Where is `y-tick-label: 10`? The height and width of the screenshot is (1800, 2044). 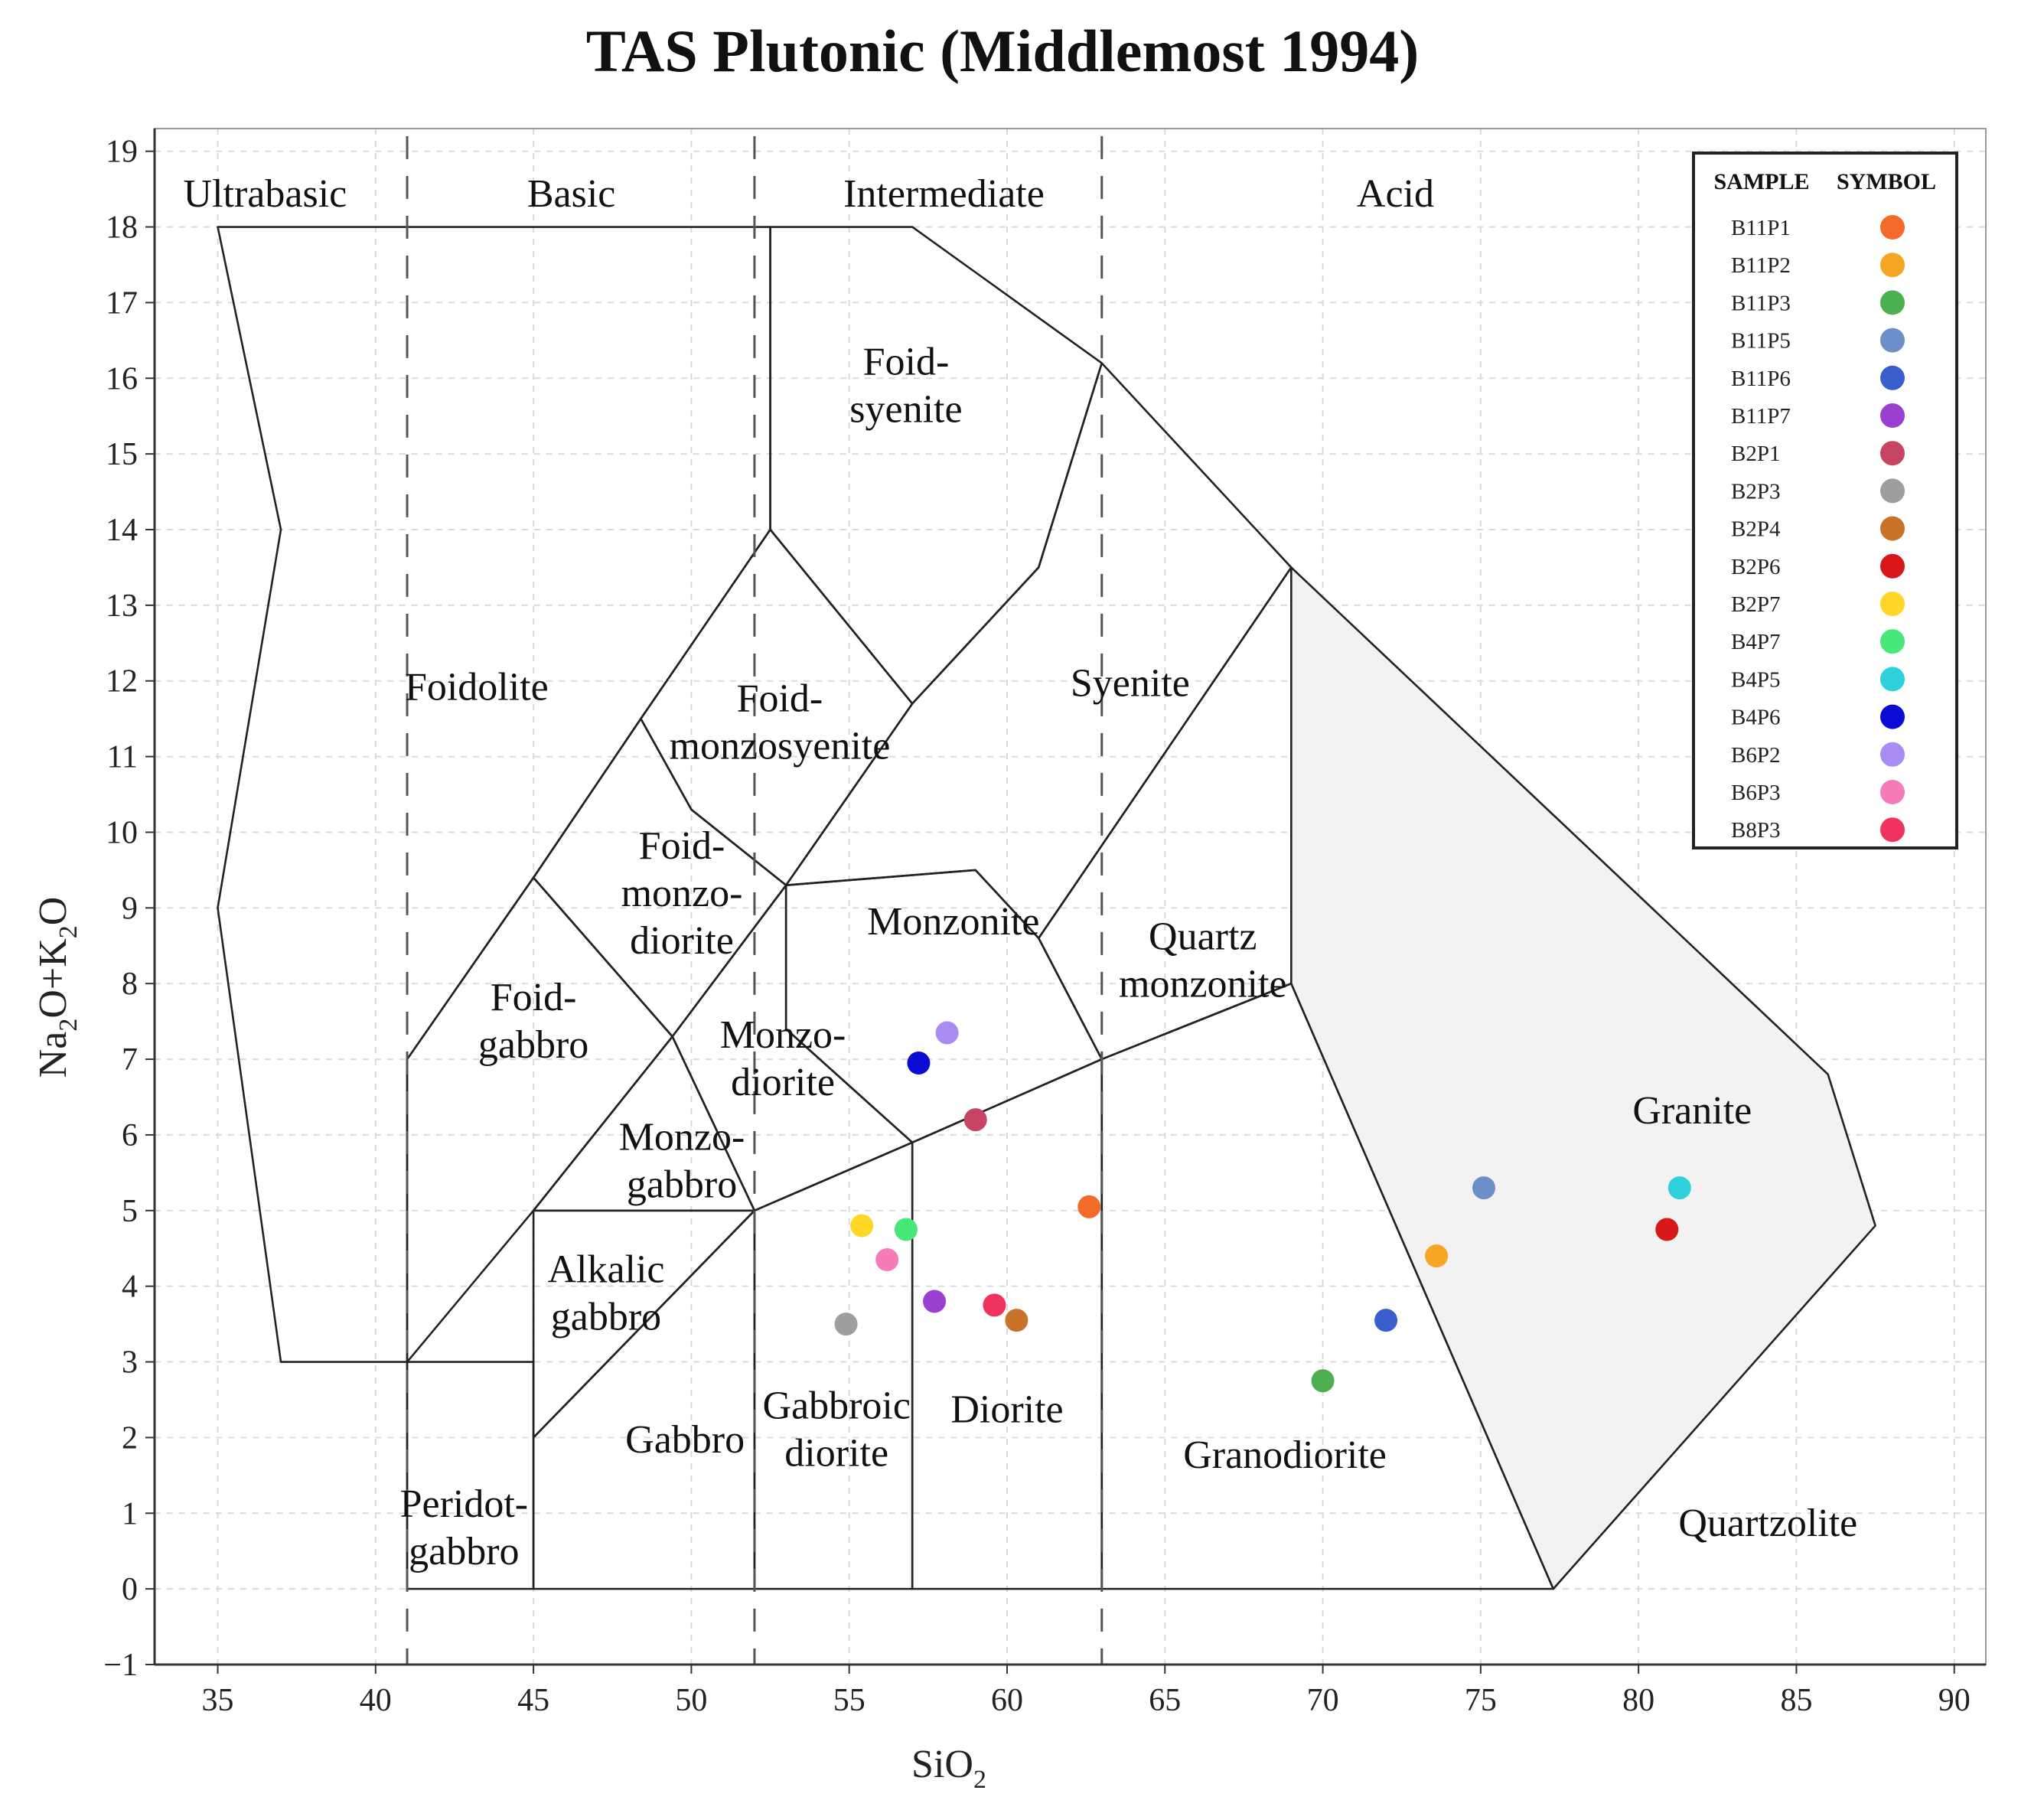 y-tick-label: 10 is located at coordinates (122, 832).